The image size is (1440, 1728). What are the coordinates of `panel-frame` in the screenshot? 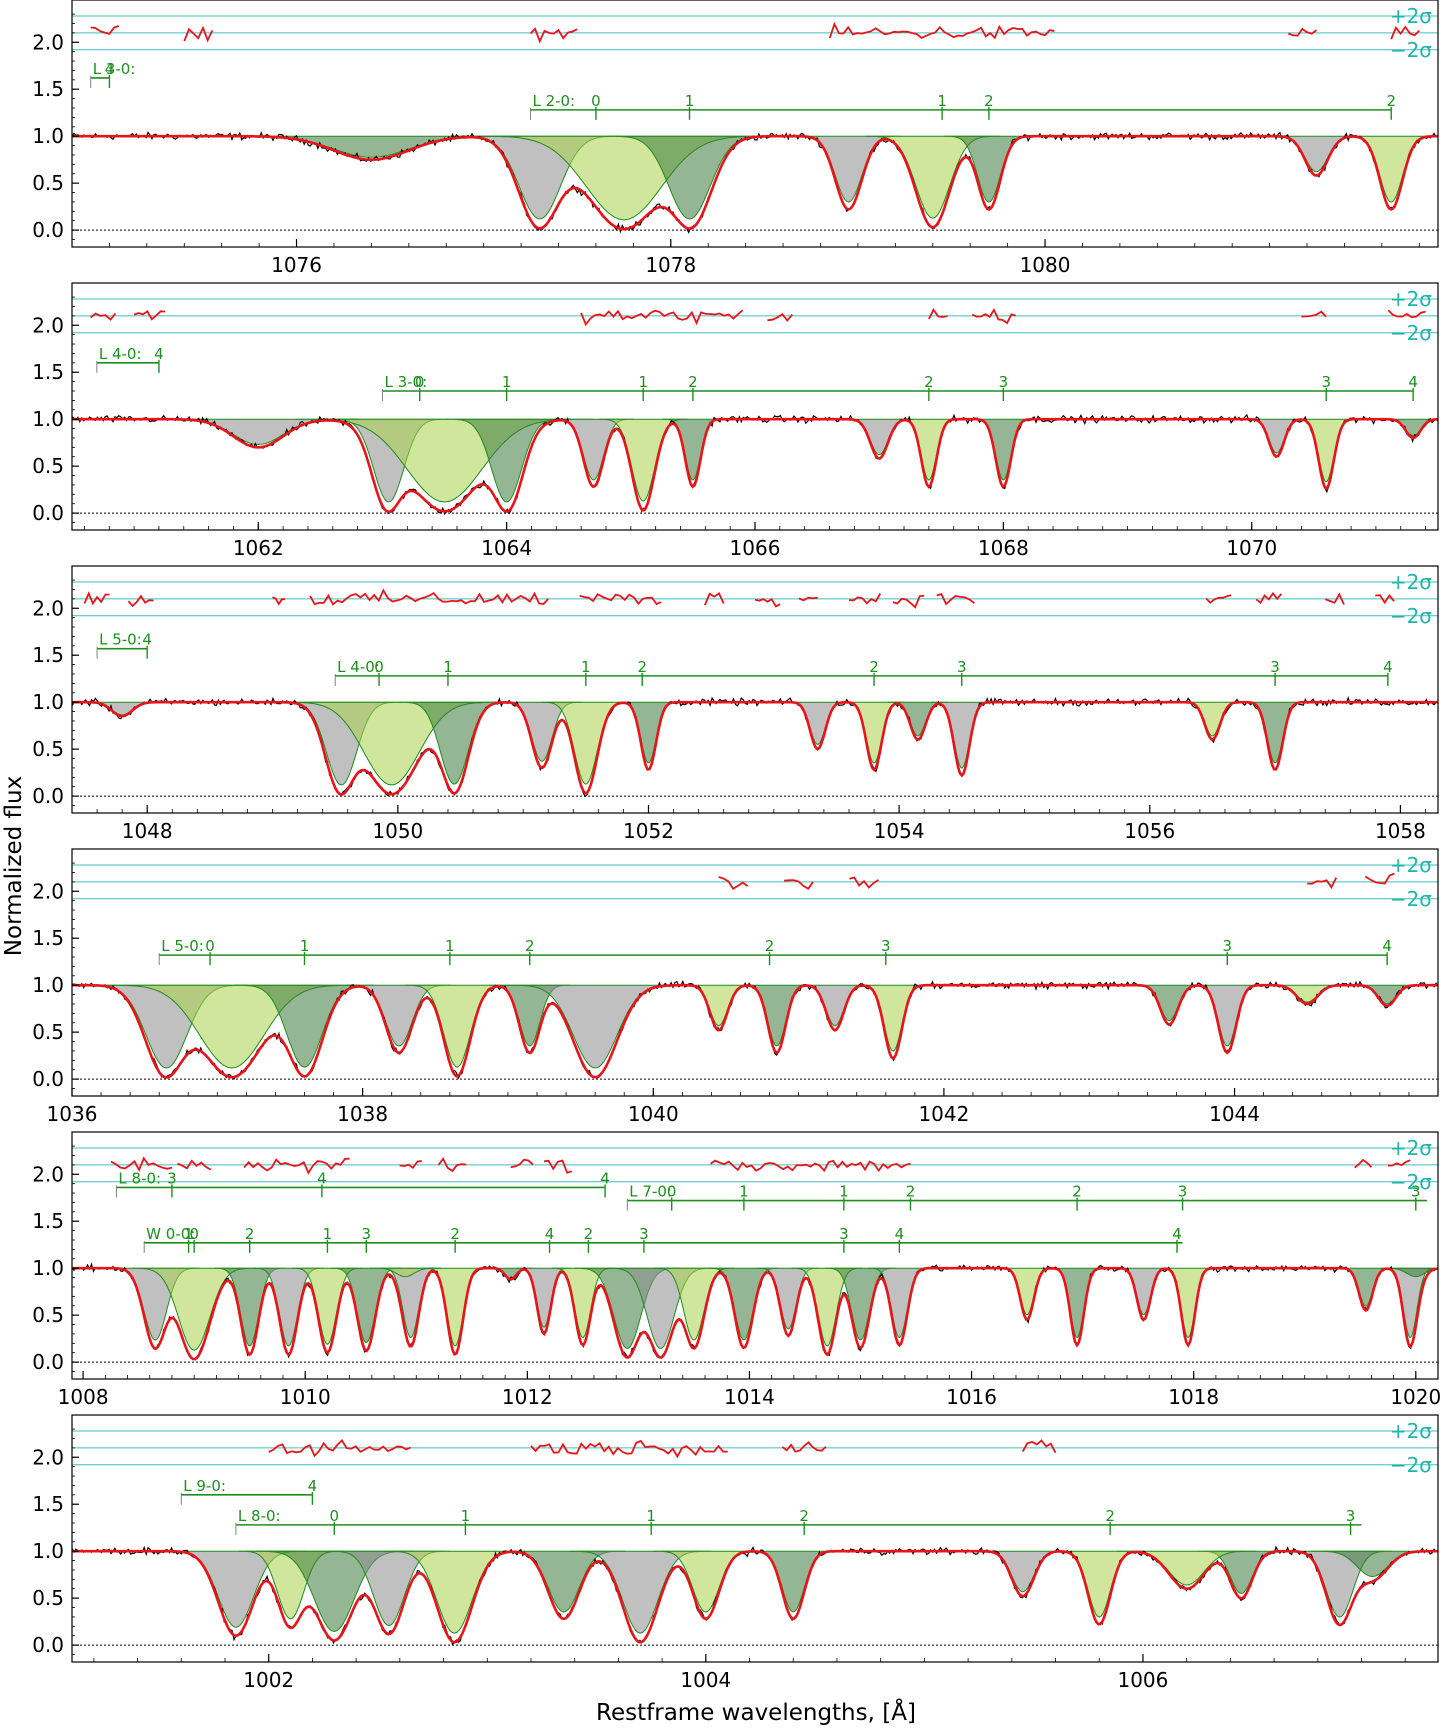 It's located at (755, 124).